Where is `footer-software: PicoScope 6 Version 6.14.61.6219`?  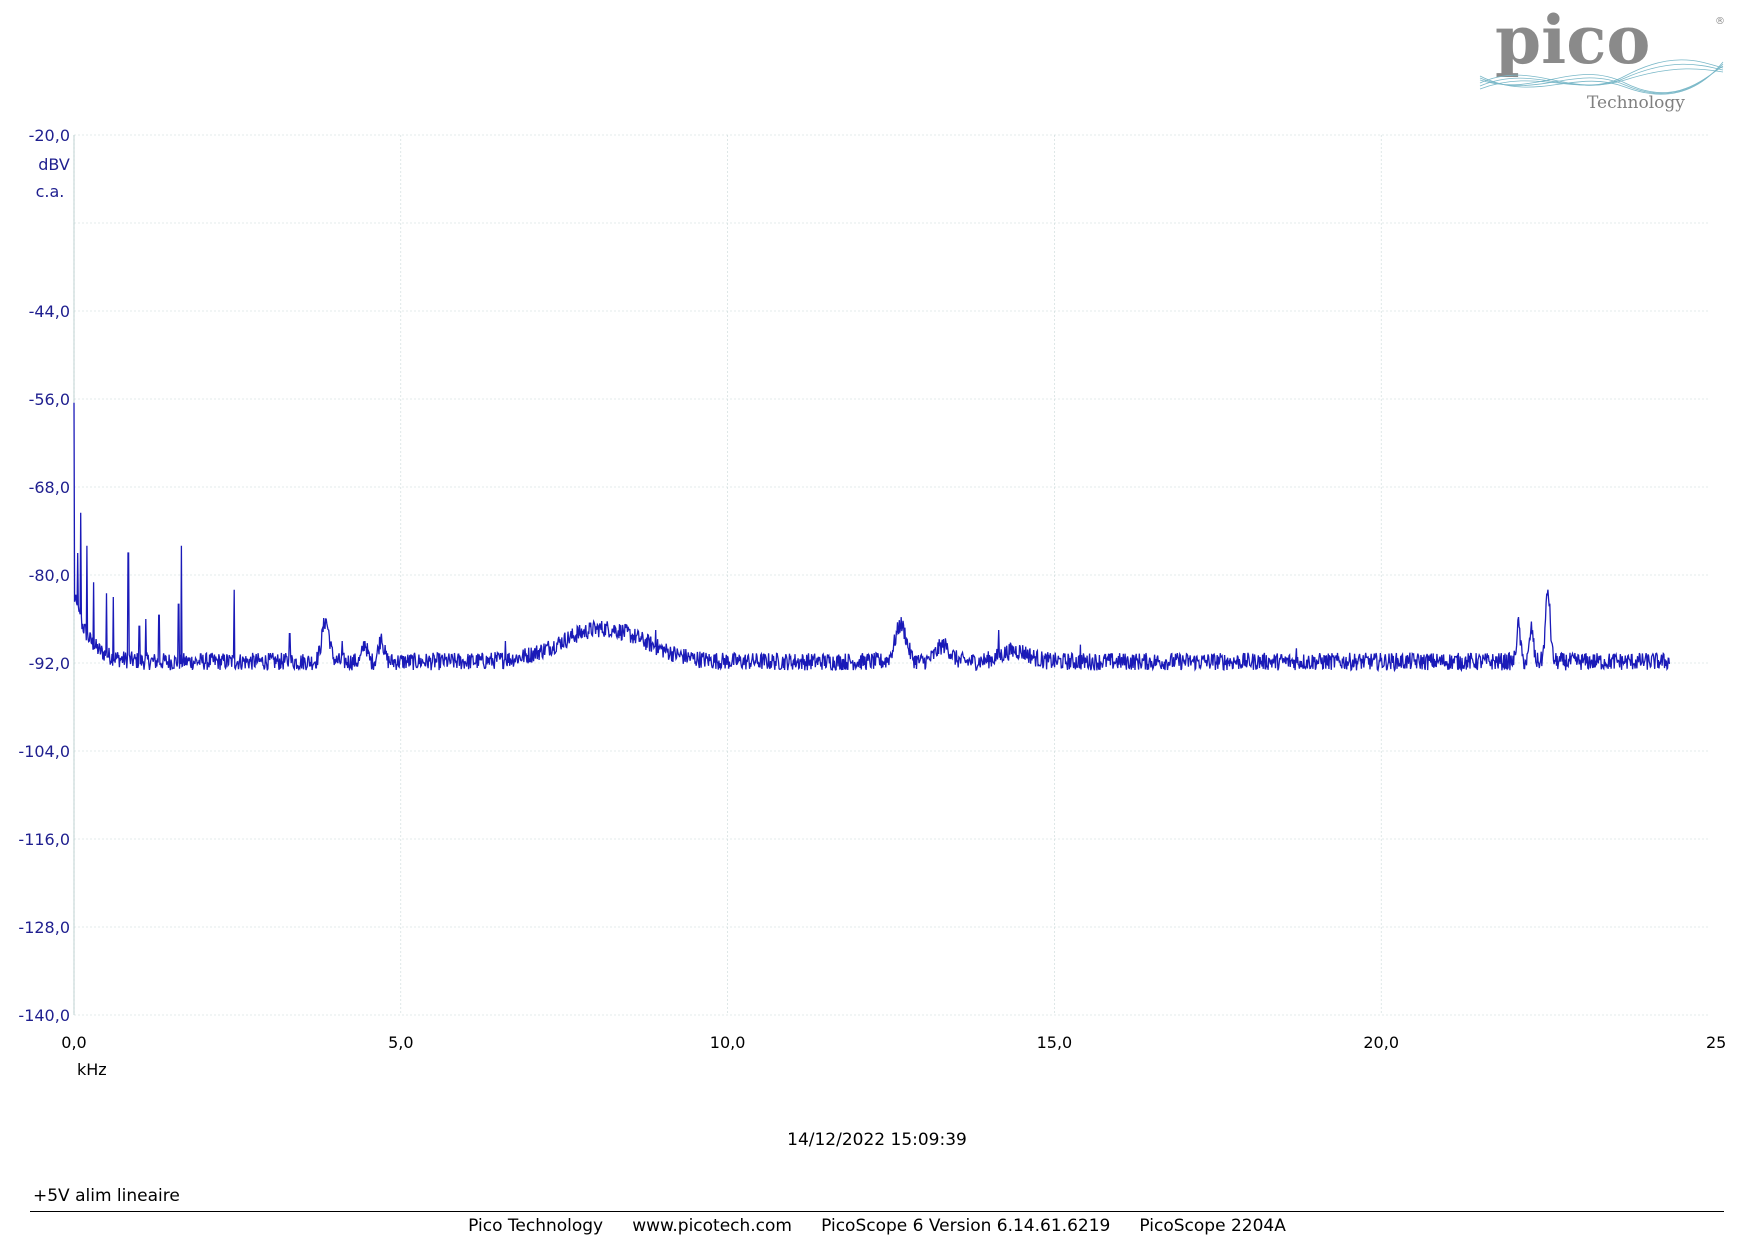
footer-software: PicoScope 6 Version 6.14.61.6219 is located at coordinates (966, 1226).